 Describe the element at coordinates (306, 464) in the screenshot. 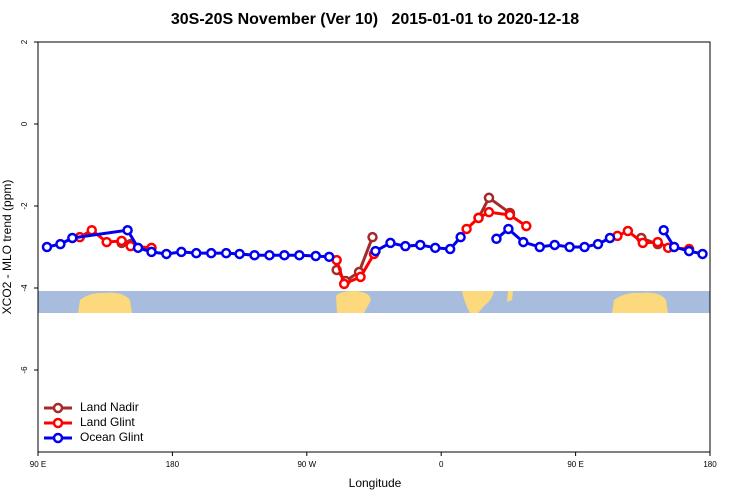

I see `x-tick-label: 90 W` at that location.